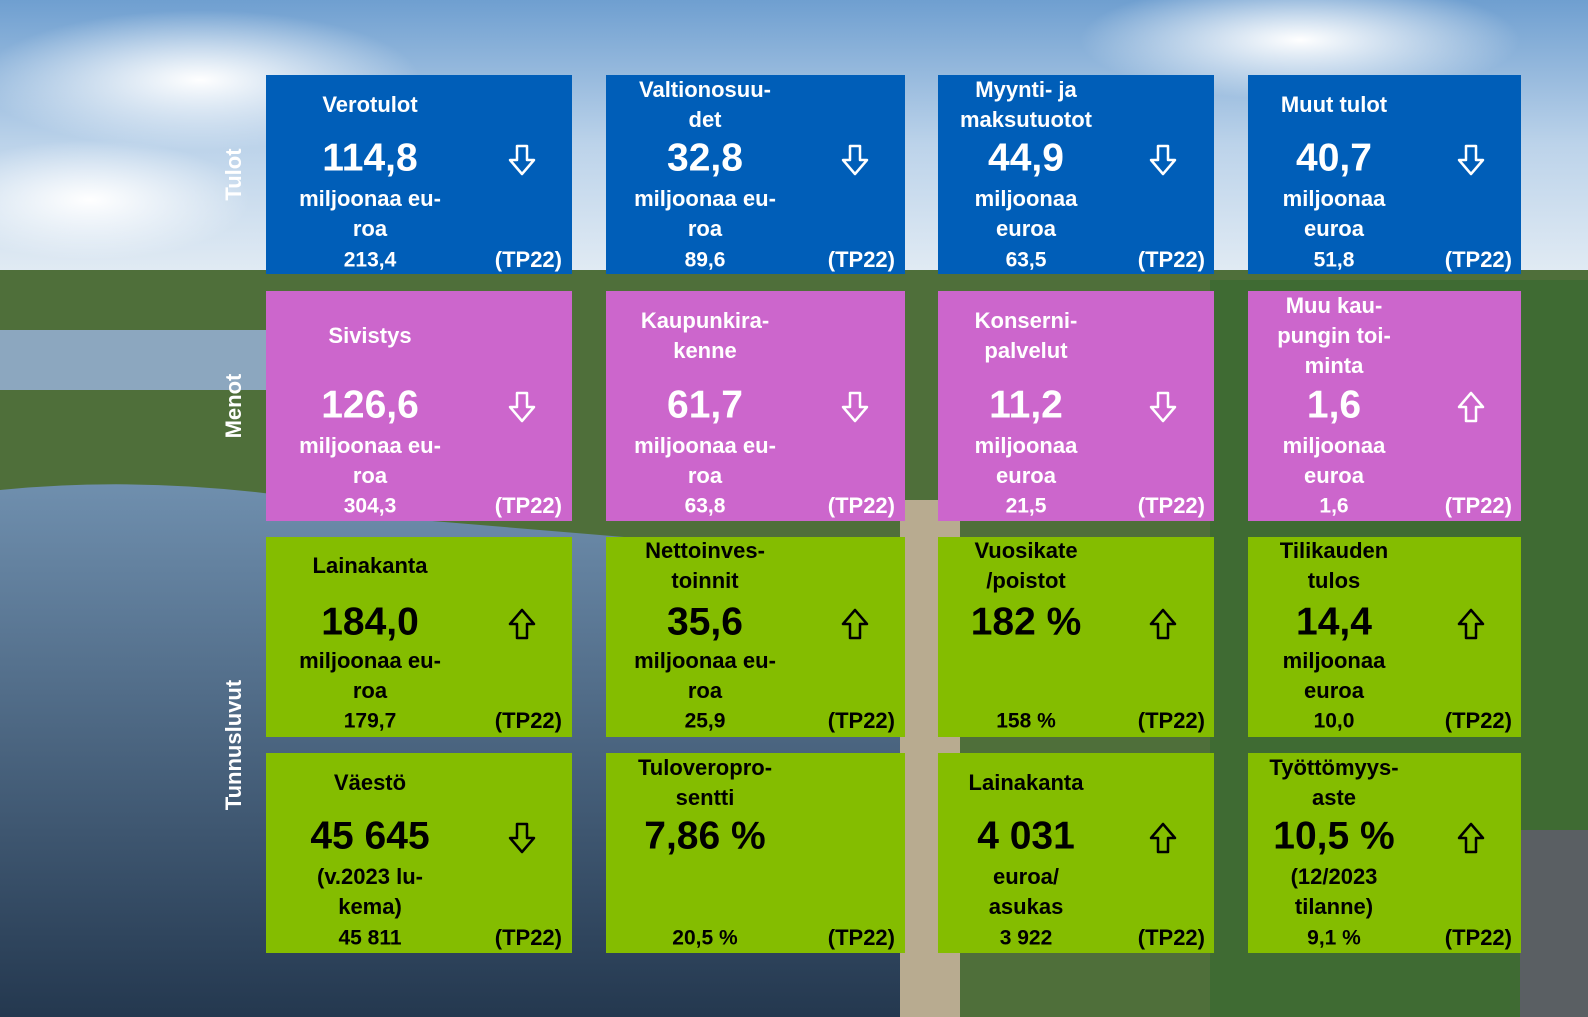 This screenshot has width=1588, height=1017. I want to click on tile-unit: asukas, so click(1026, 906).